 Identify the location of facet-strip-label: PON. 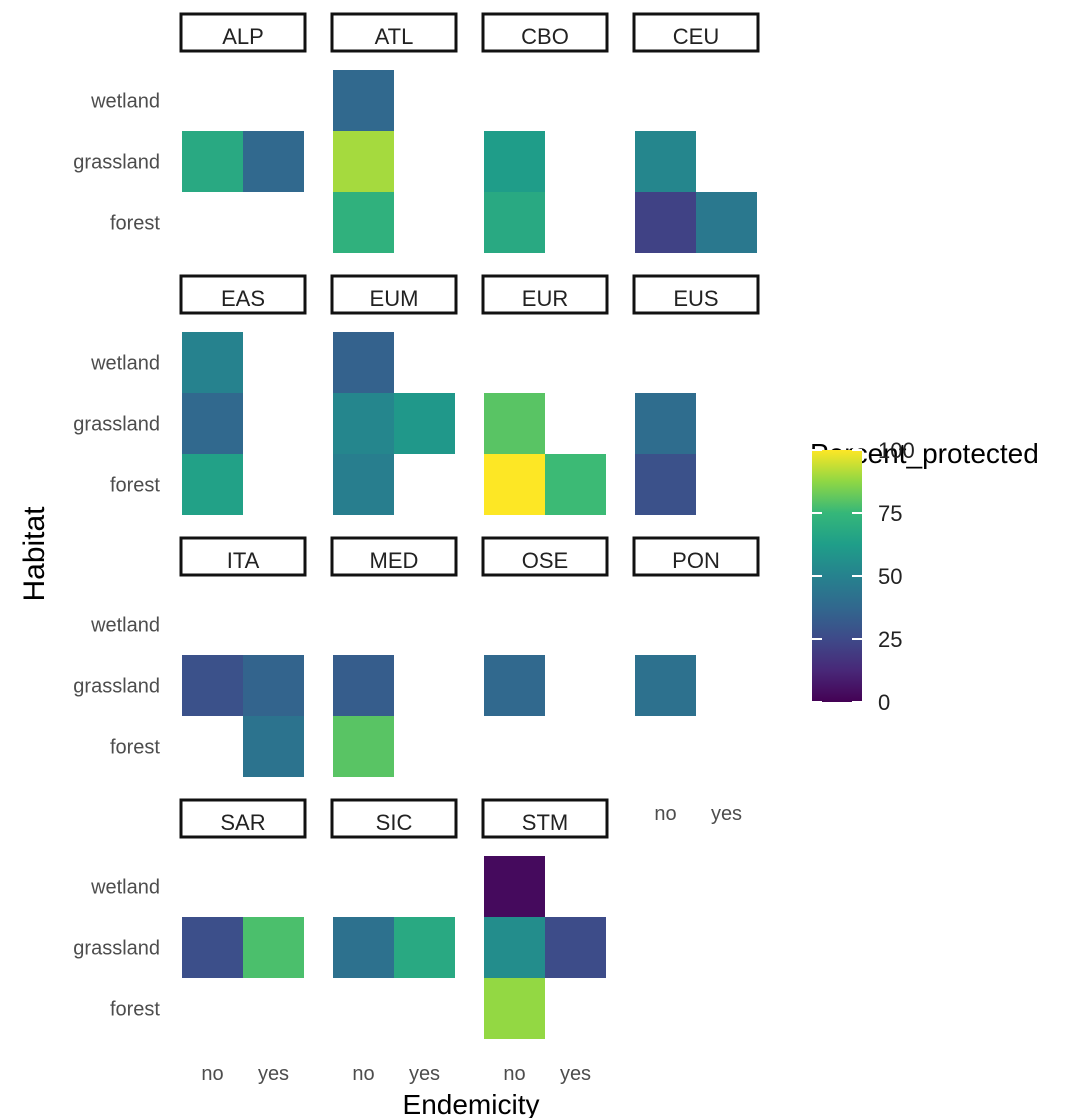
(696, 560).